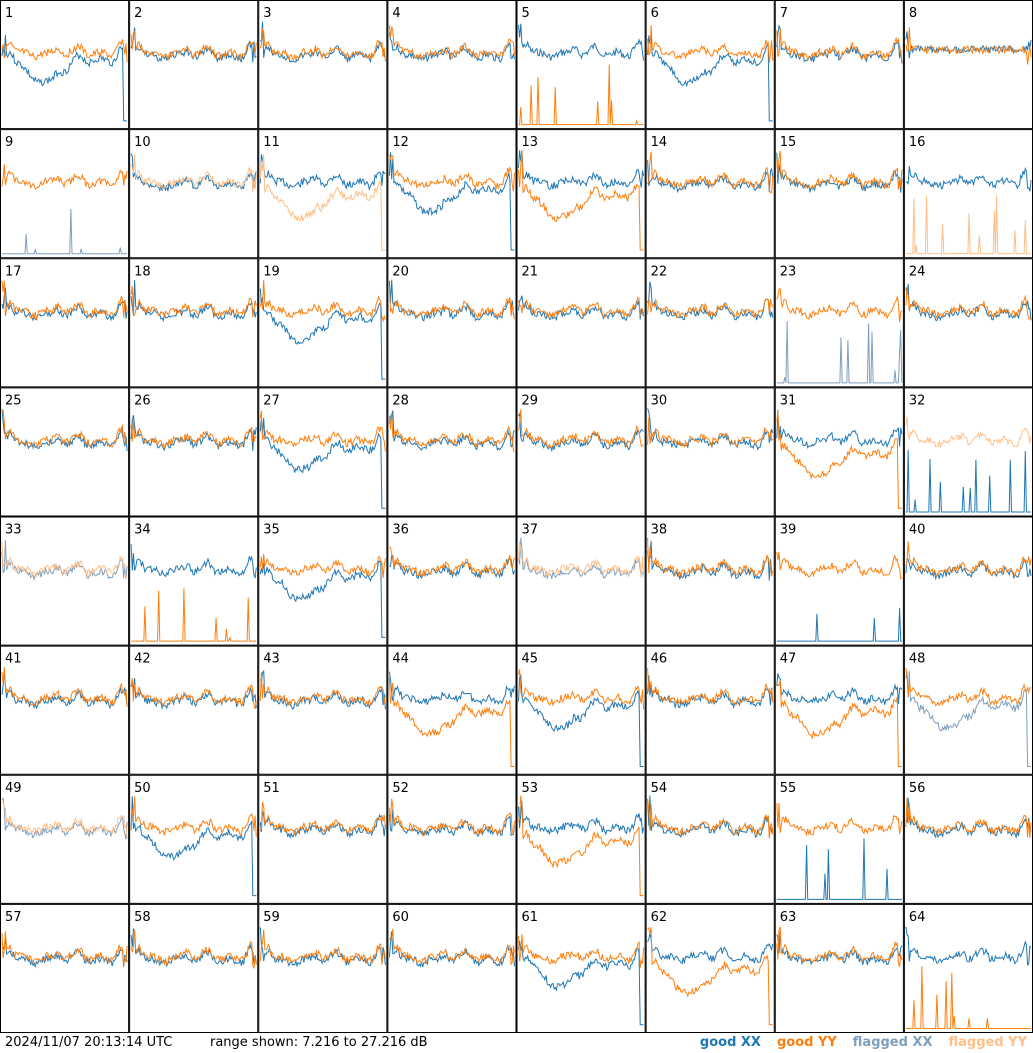 Image resolution: width=1033 pixels, height=1053 pixels. What do you see at coordinates (659, 400) in the screenshot?
I see `panel-label: 30` at bounding box center [659, 400].